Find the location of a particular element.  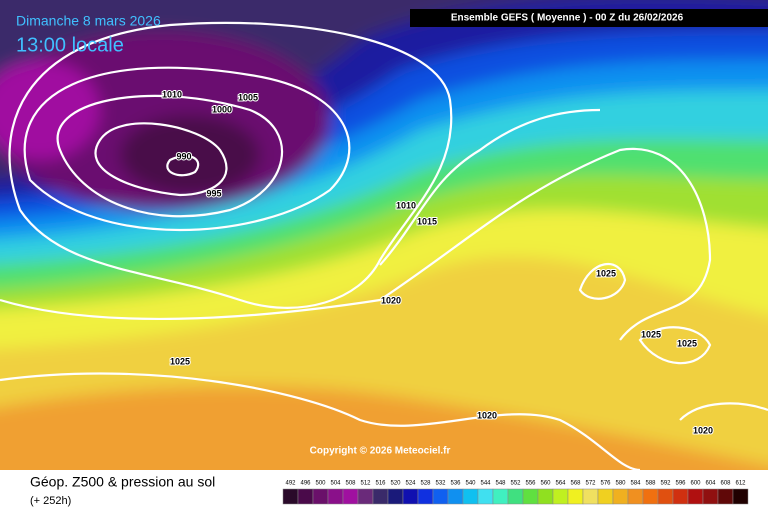

scale-label: 544 is located at coordinates (485, 484).